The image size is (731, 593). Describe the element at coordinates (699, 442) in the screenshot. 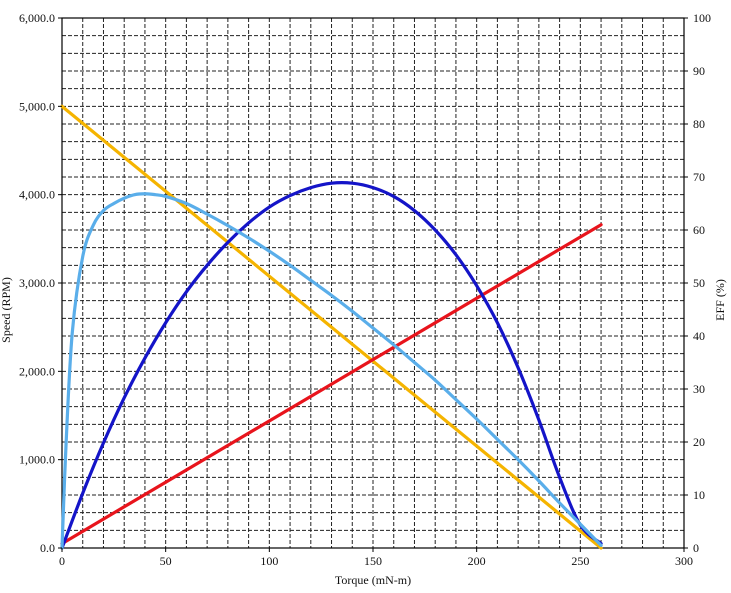

I see `y-right-tick-label: 20` at that location.